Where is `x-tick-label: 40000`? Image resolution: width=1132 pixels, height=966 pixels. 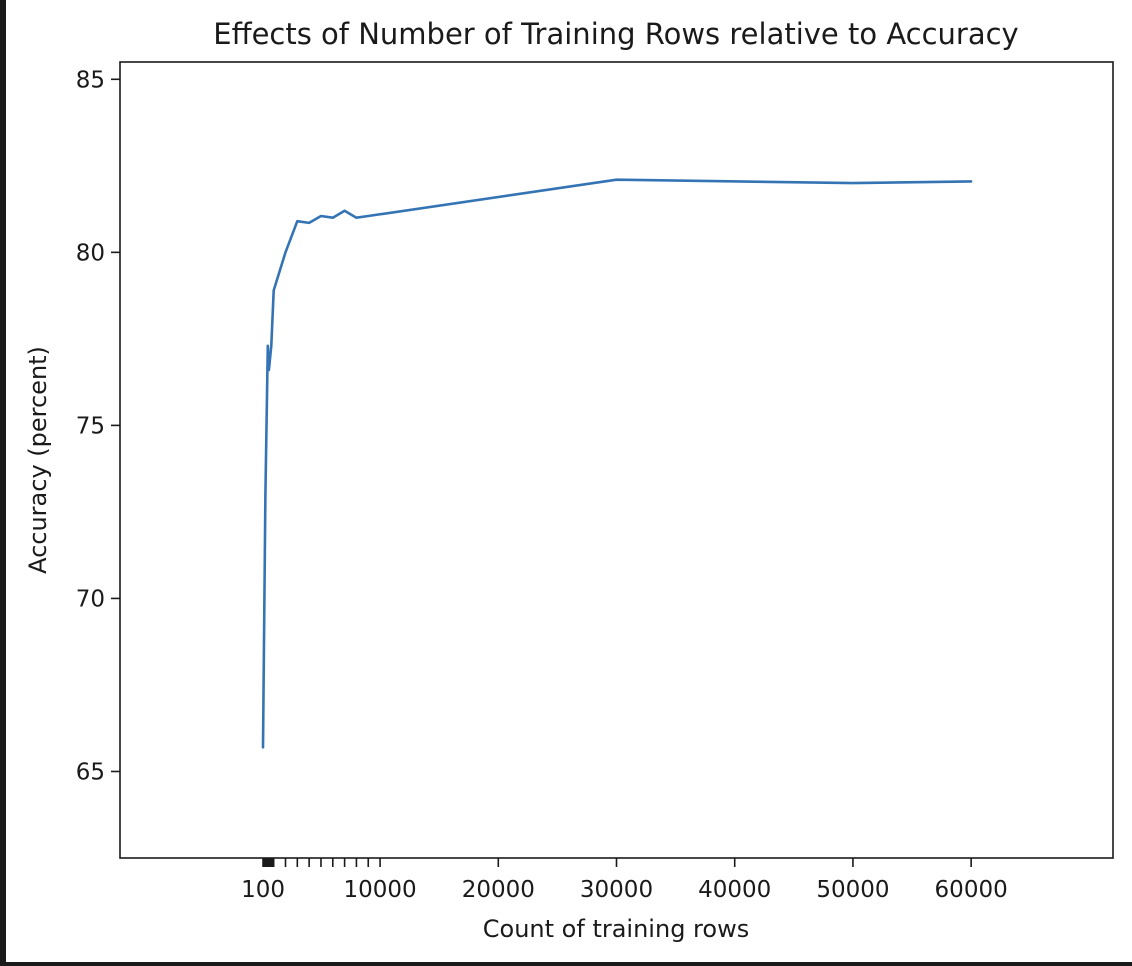 x-tick-label: 40000 is located at coordinates (734, 890).